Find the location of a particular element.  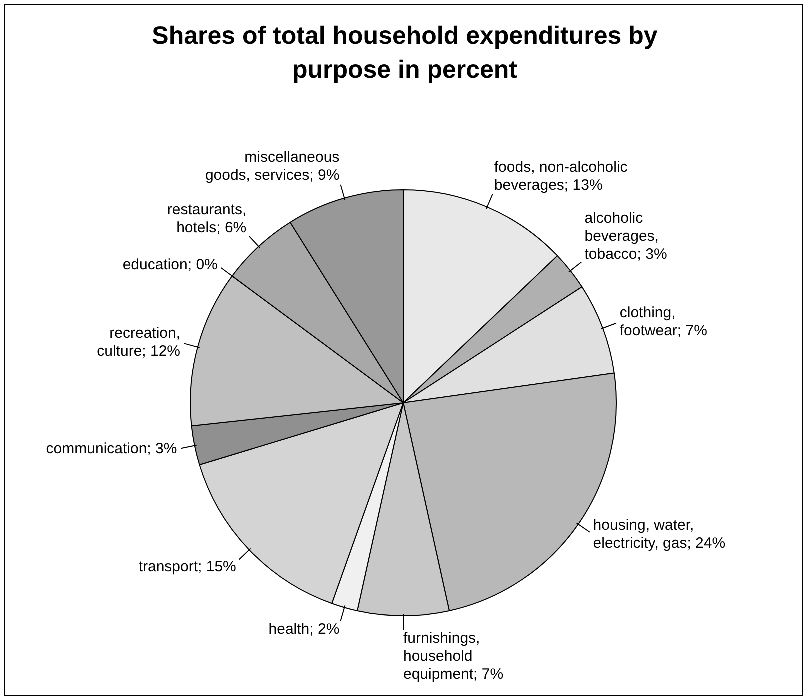

chart-title: Shares of total household expenditures by purpose in percent is located at coordinates (405, 53).